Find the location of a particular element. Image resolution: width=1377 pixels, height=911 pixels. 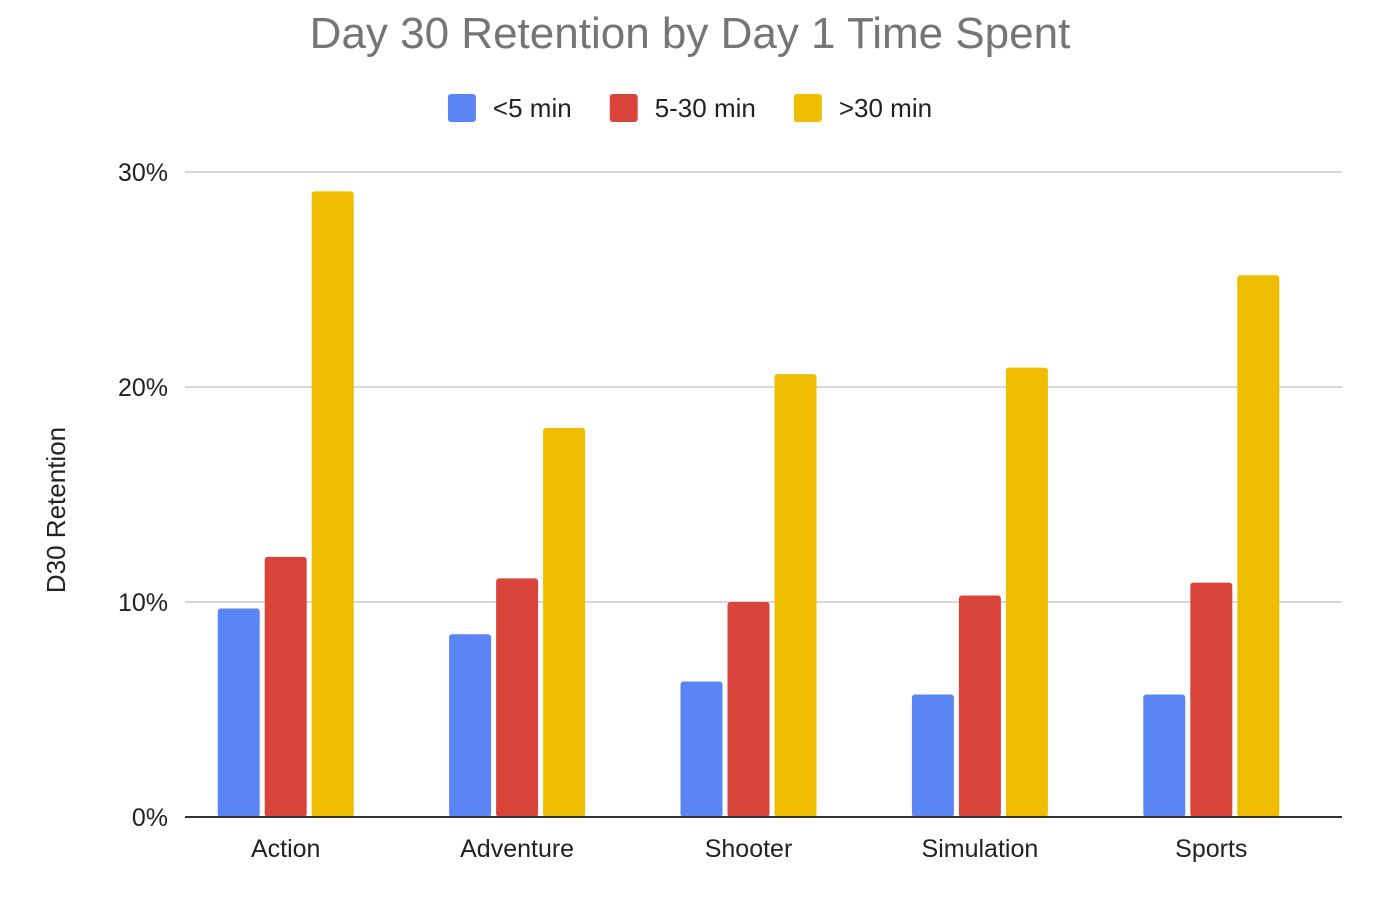

x-axis-ticks: Action Adventure Shooter Simulation Sports is located at coordinates (749, 849).